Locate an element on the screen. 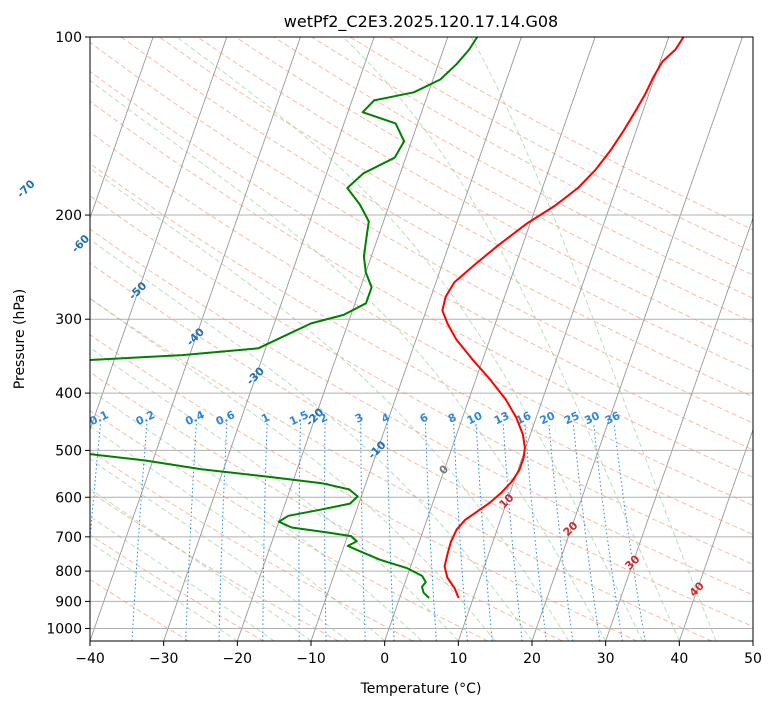 The height and width of the screenshot is (708, 775). x-tick-label: 50 is located at coordinates (753, 659).